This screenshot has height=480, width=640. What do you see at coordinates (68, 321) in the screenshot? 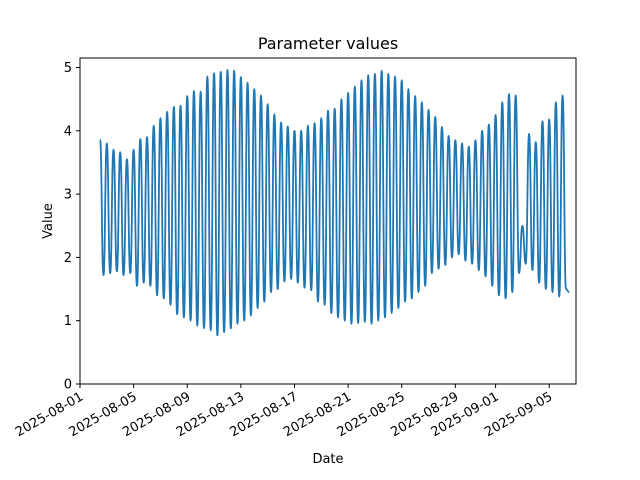
I see `y-tick-label: 1` at bounding box center [68, 321].